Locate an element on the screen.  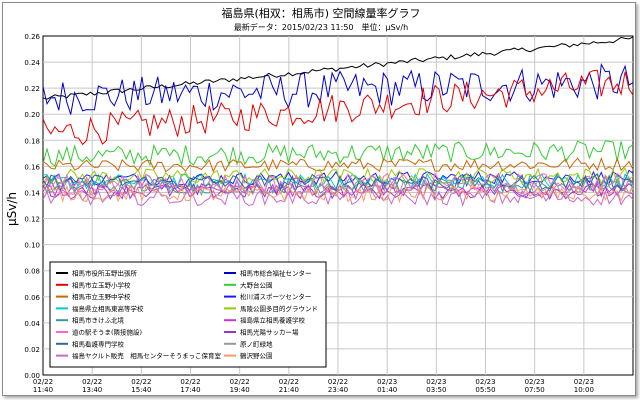
y-tick-label: 0.12 is located at coordinates (32, 220).